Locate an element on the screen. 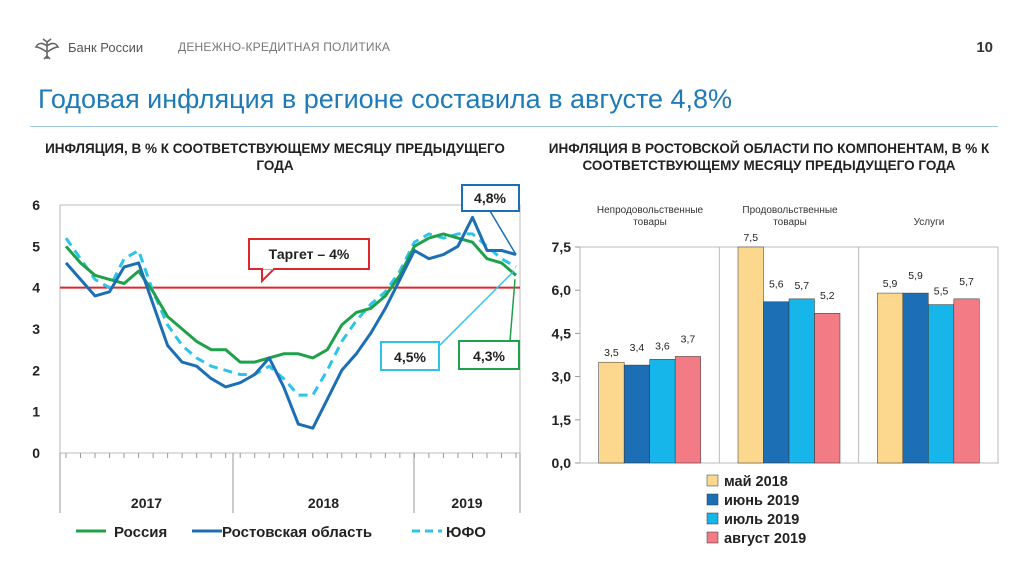 The image size is (1024, 574). target-callout-box is located at coordinates (309, 254).